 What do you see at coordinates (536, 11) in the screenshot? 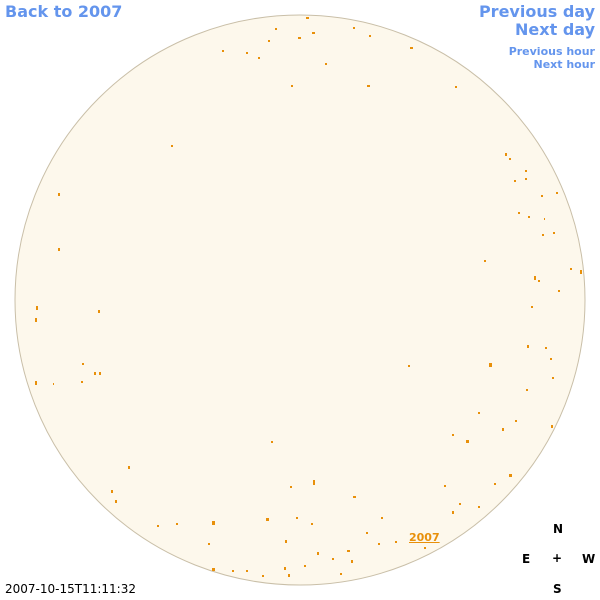
I see `previous-day-link: Previous day` at bounding box center [536, 11].